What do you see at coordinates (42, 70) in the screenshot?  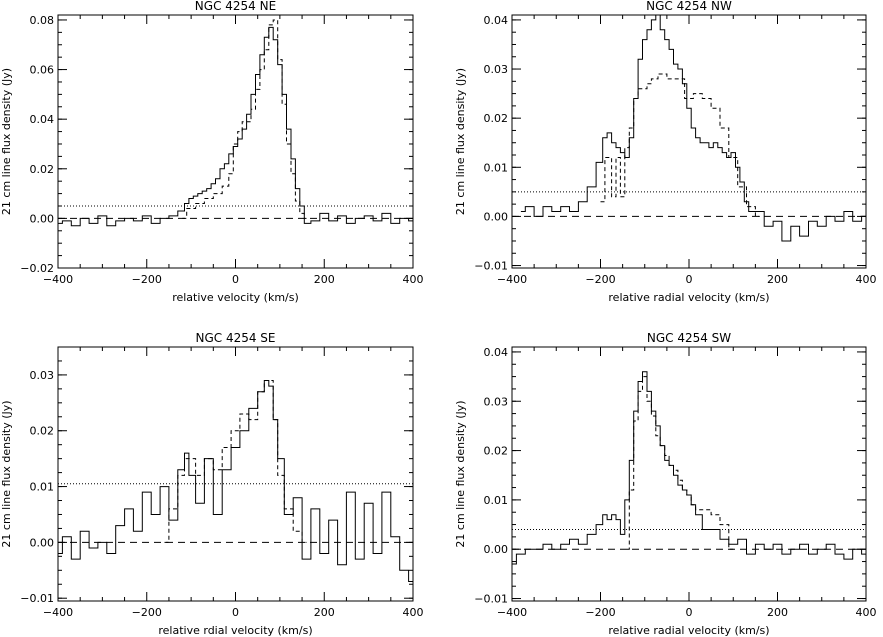 I see `y-tick-label: 0.06` at bounding box center [42, 70].